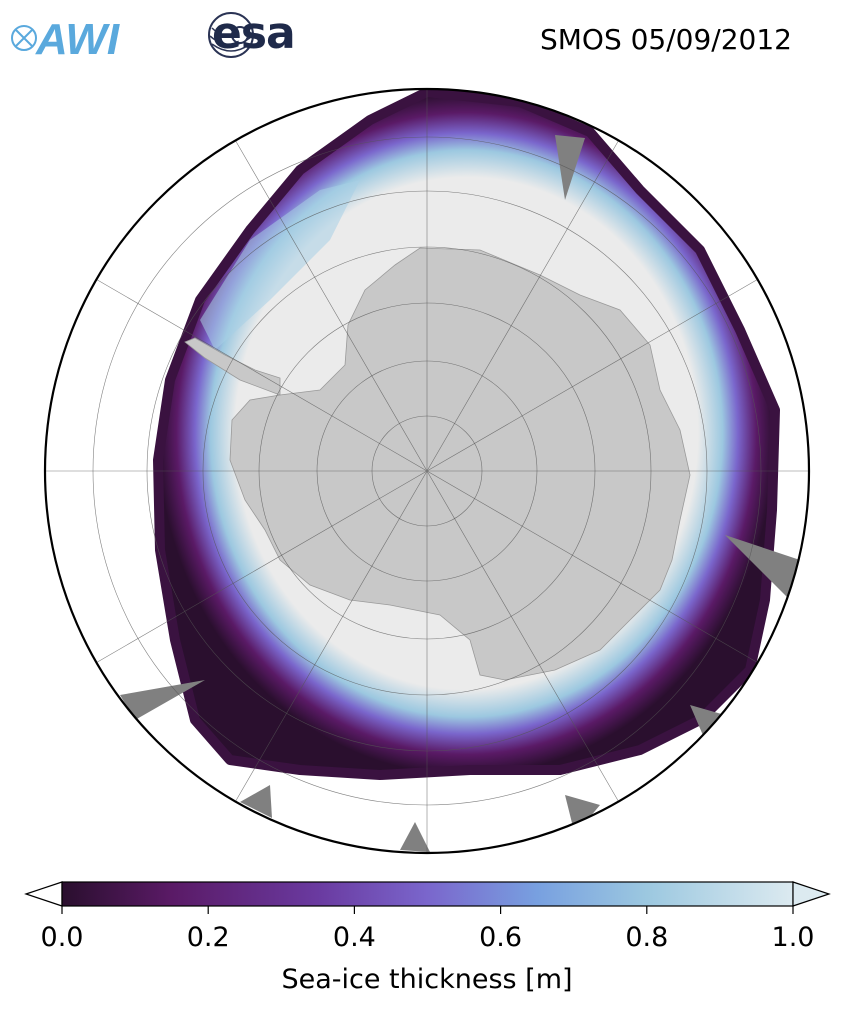  What do you see at coordinates (43, 894) in the screenshot?
I see `colorbar-extend-low` at bounding box center [43, 894].